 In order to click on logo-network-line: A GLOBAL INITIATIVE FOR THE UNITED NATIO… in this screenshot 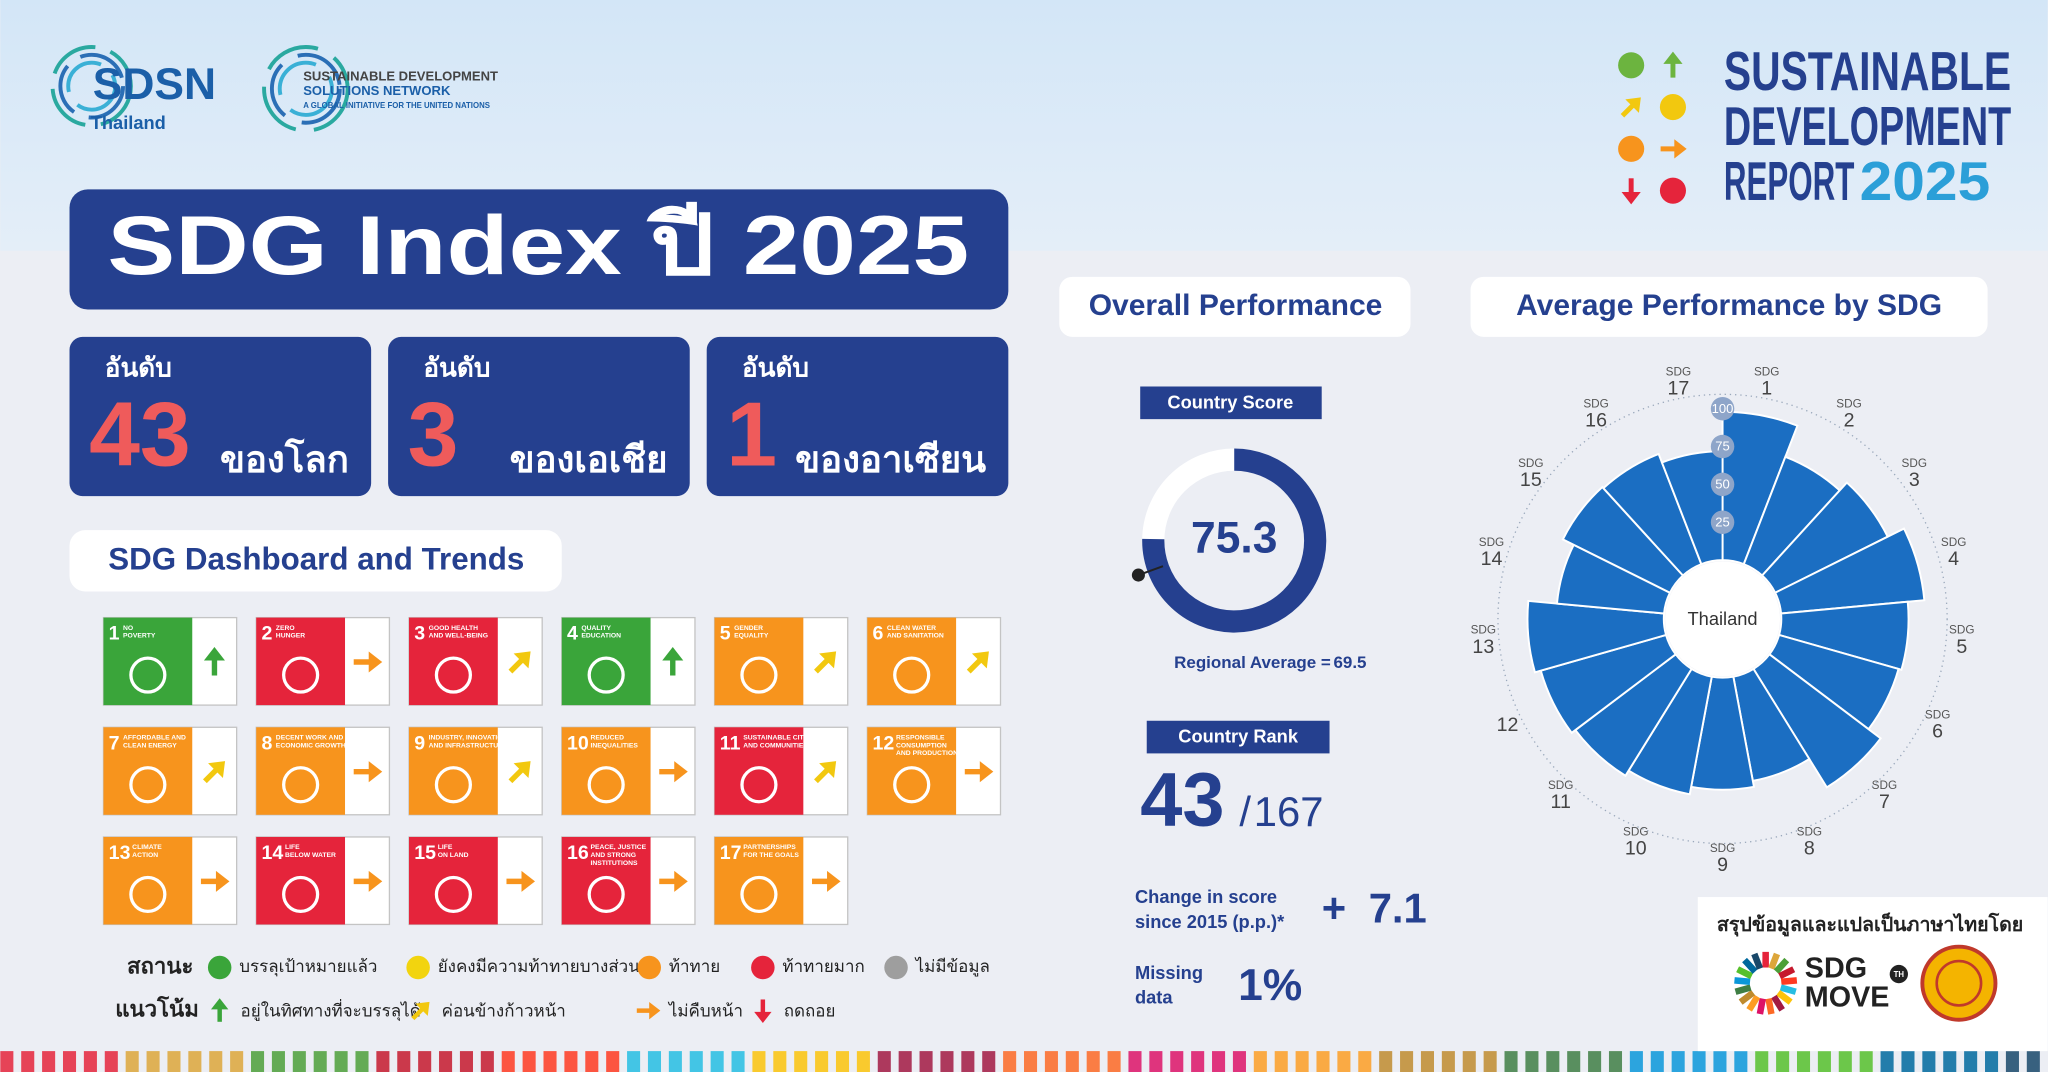, I will do `click(396, 105)`.